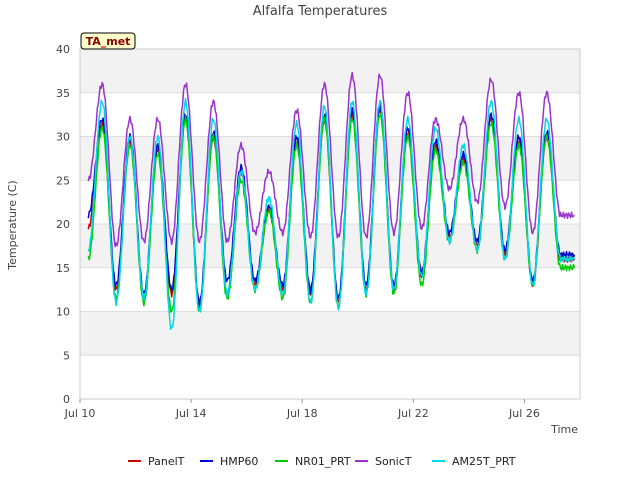 The image size is (640, 480). Describe the element at coordinates (191, 413) in the screenshot. I see `x-tick-label: Jul 14` at that location.